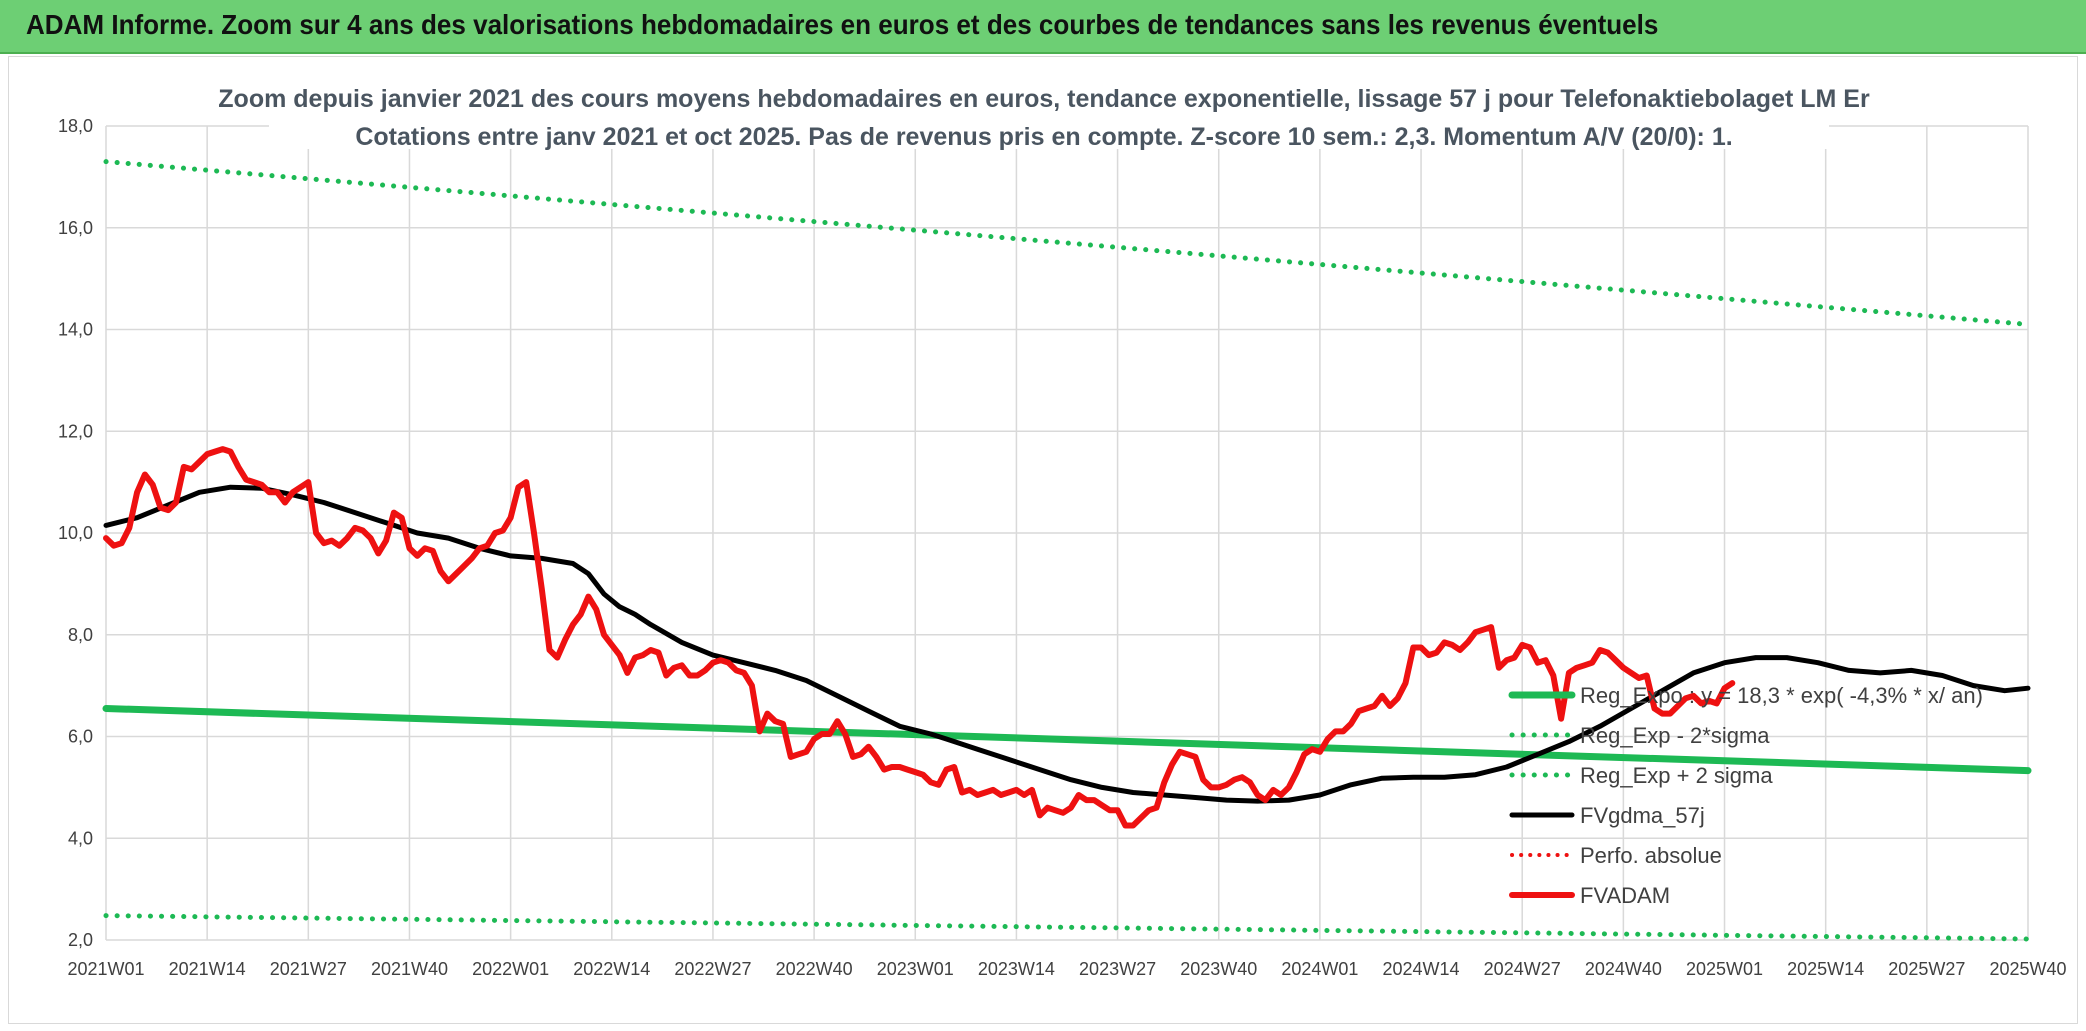 The image size is (2086, 1031). I want to click on y-tick-label: 12,0, so click(75, 431).